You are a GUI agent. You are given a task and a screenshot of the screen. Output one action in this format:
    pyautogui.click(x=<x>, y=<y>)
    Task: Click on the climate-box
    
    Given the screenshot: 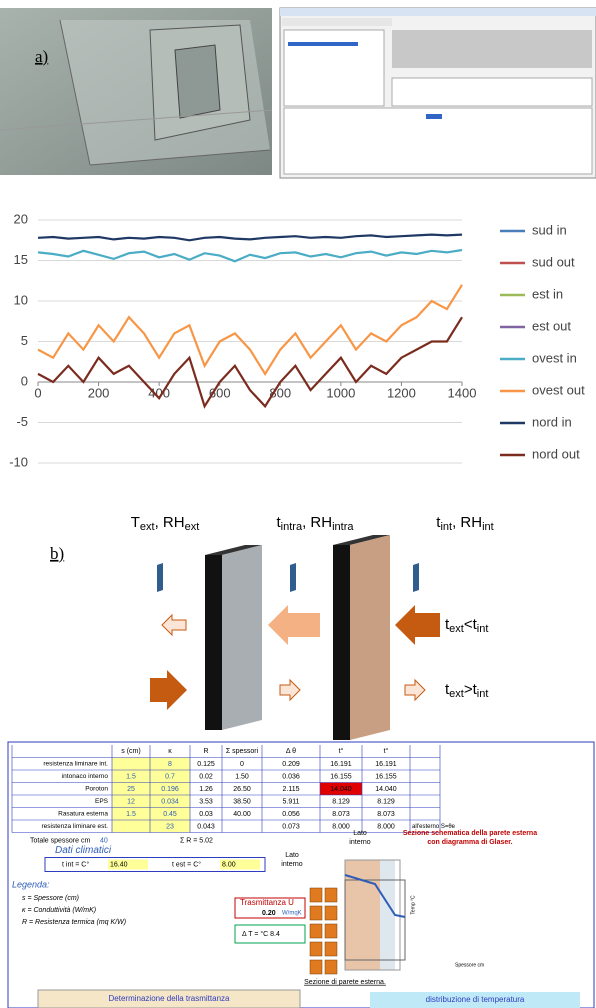 What is the action you would take?
    pyautogui.click(x=155, y=864)
    